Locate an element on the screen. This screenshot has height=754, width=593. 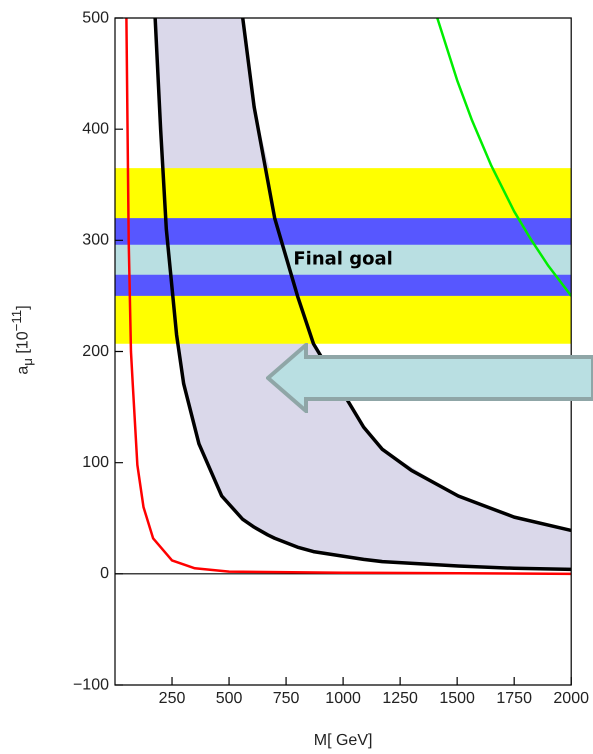
y-tick-label: 400 is located at coordinates (96, 129).